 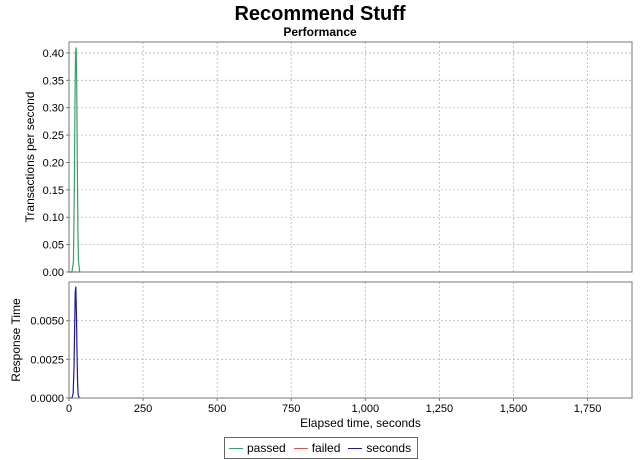 I want to click on panel1-ytick-label-2: 0.10, so click(x=53, y=218).